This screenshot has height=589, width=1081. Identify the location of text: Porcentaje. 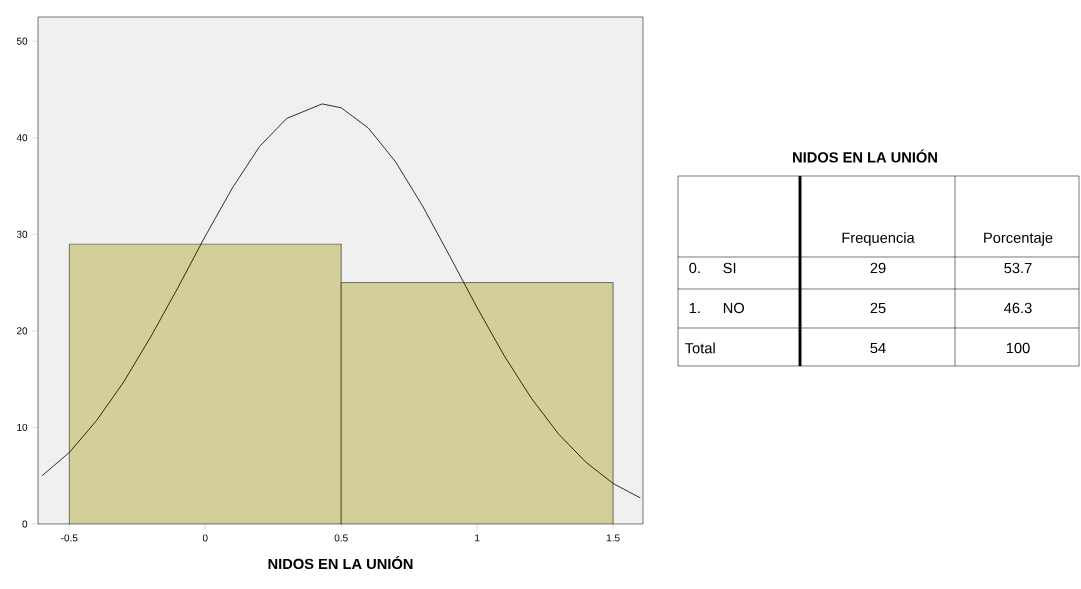
(1018, 239).